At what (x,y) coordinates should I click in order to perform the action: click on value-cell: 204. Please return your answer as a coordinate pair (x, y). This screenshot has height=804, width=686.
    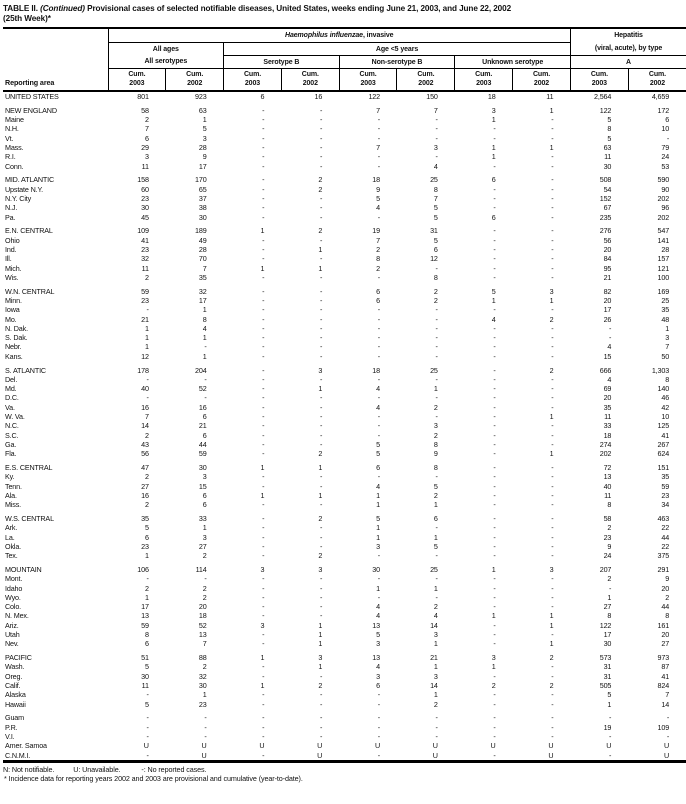
    Looking at the image, I should click on (201, 370).